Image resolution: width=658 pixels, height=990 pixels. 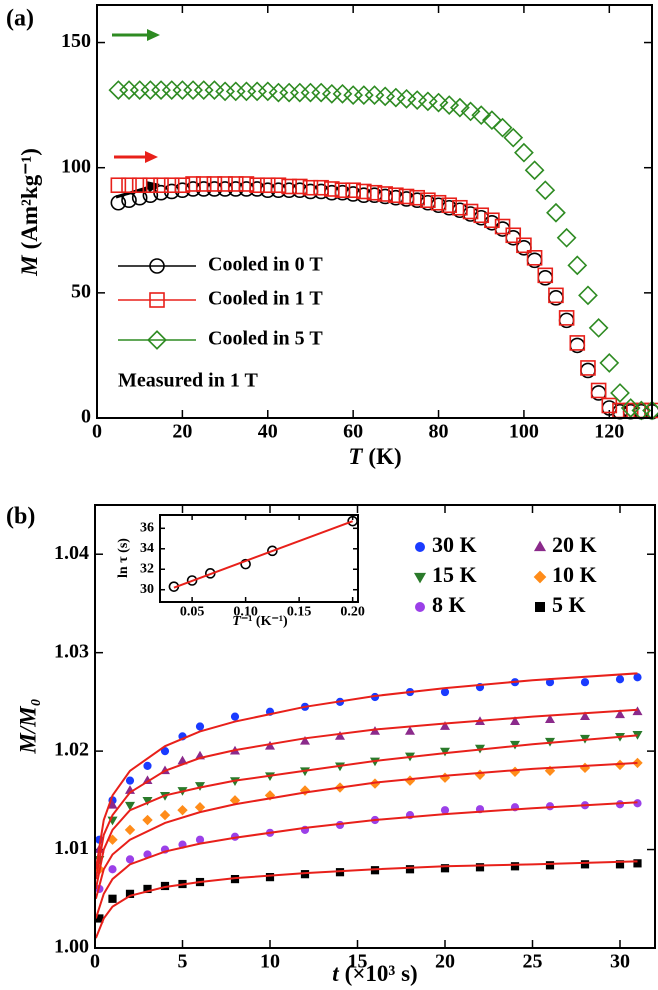 I want to click on x-axis-symbol: T, so click(x=237, y=621).